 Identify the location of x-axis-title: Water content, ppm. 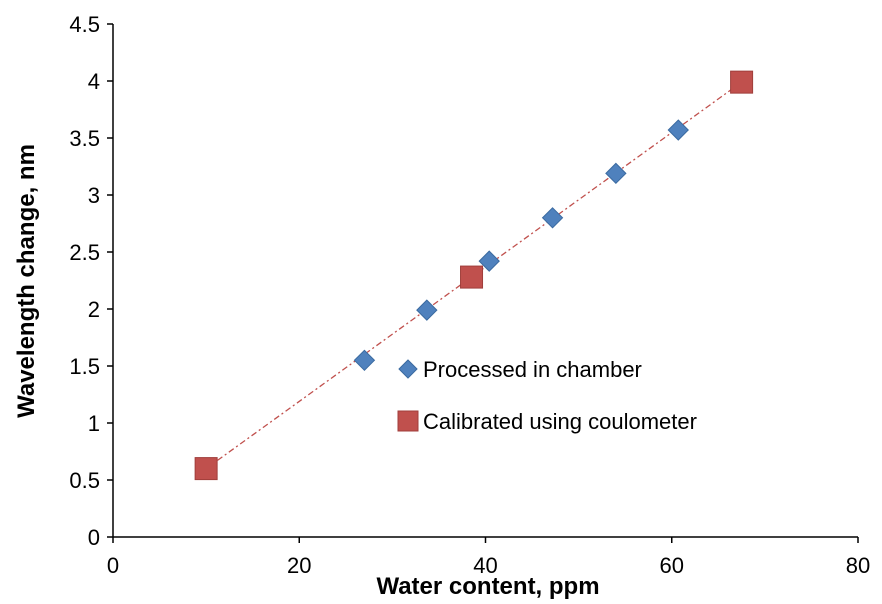
(487, 586).